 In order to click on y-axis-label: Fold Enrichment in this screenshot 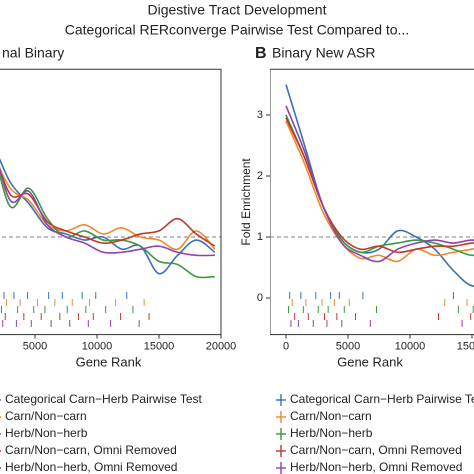, I will do `click(246, 202)`.